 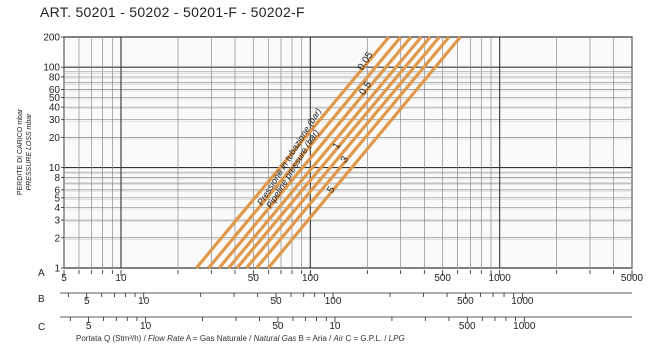 I want to click on y-tick-label: 3, so click(x=57, y=221).